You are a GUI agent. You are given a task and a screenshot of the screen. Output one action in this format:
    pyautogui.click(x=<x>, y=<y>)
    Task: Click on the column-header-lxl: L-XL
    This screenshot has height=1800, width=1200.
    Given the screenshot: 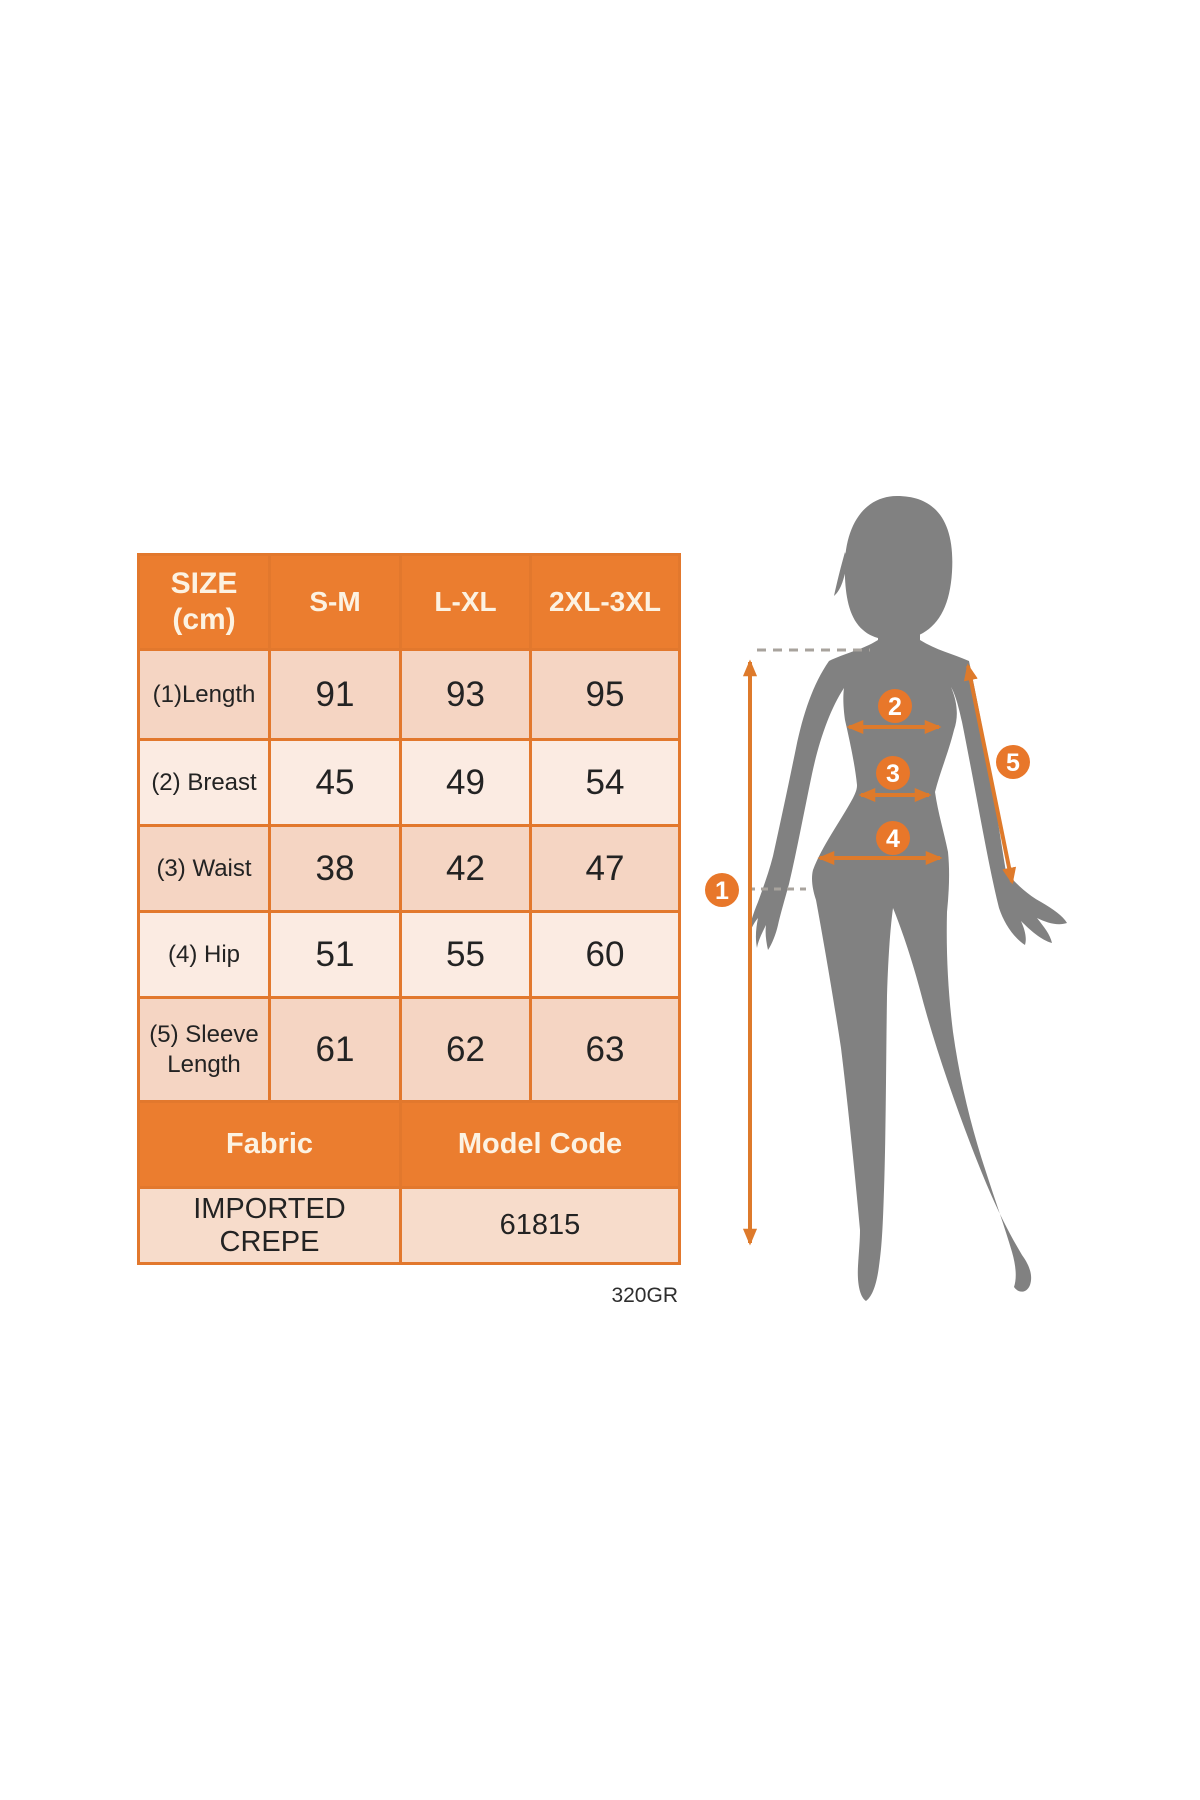 What is the action you would take?
    pyautogui.click(x=465, y=602)
    